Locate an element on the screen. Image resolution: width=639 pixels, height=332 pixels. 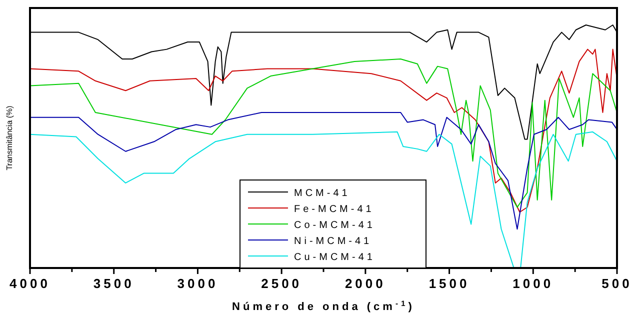
x-tick-label: 2000 is located at coordinates (365, 283).